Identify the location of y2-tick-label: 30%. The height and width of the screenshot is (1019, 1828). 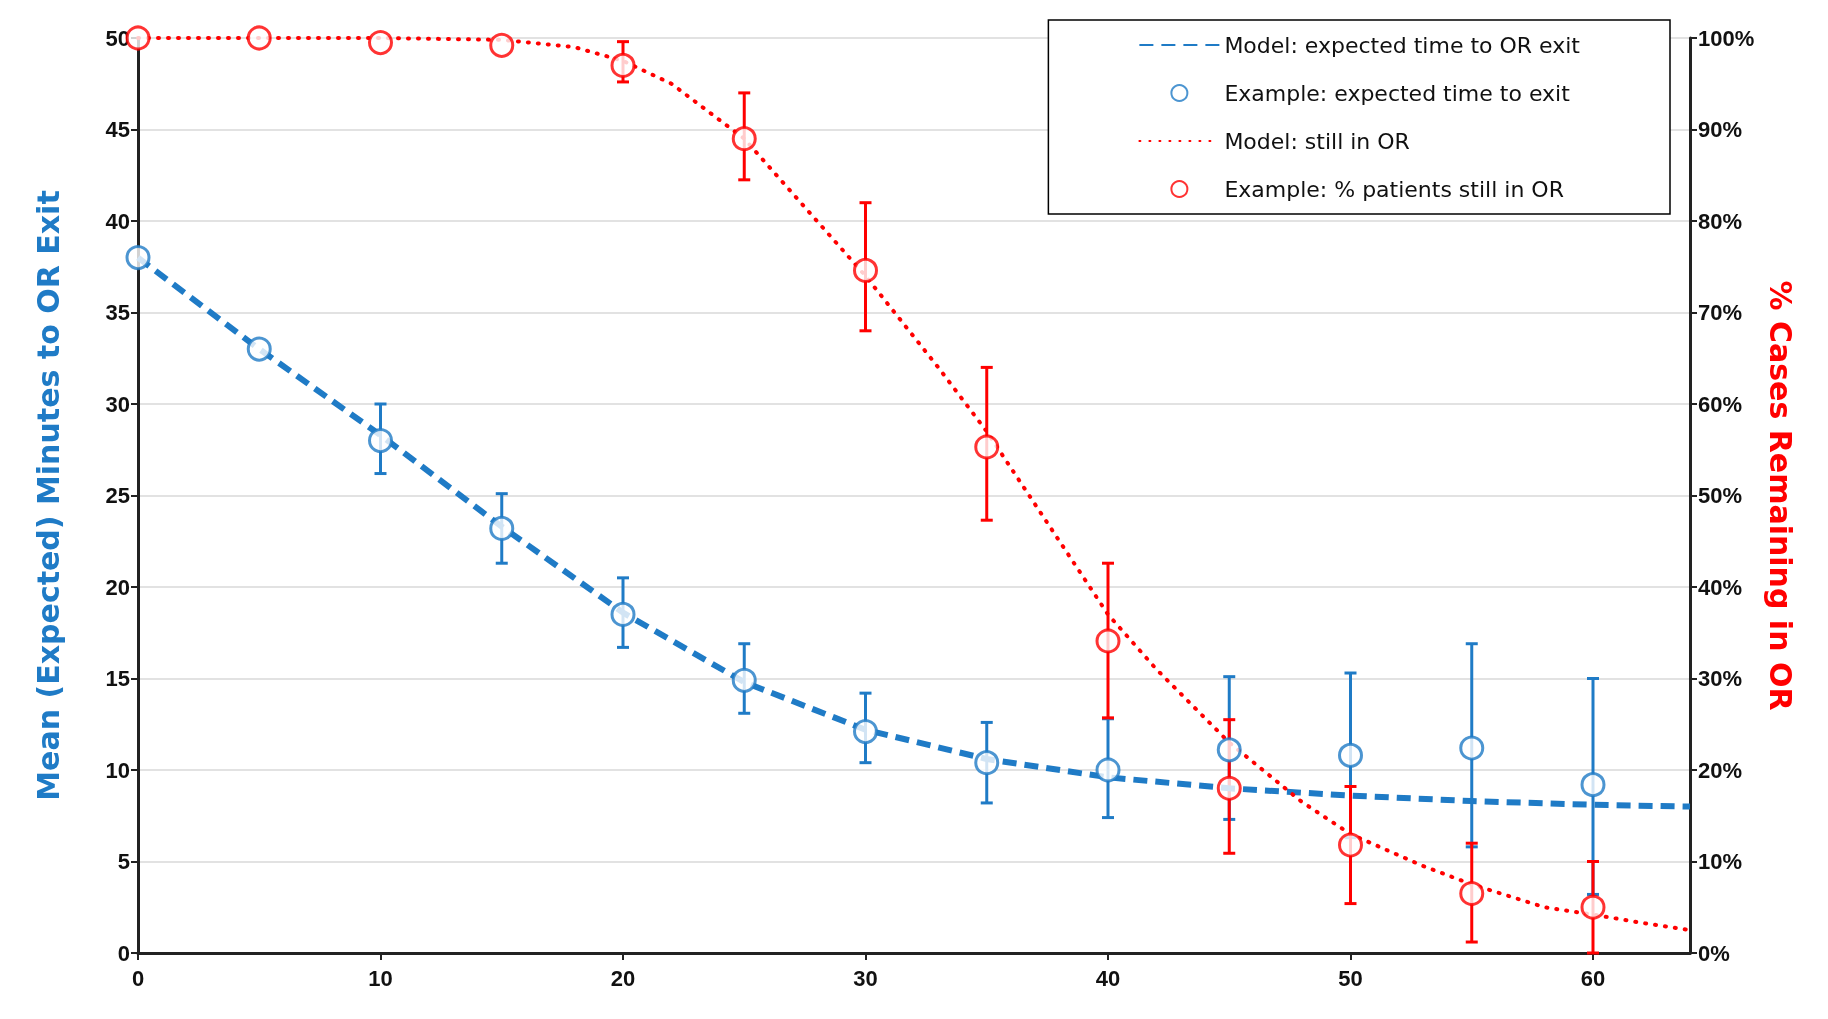
(1720, 678).